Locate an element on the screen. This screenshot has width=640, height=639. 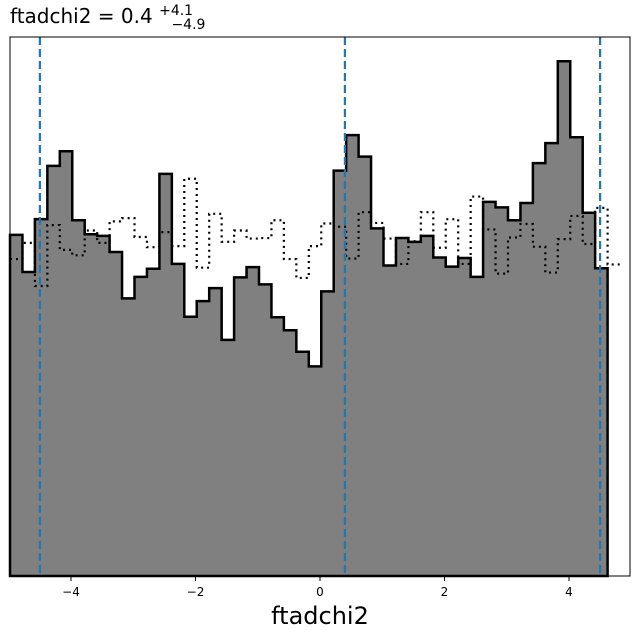
x-tick-label: 2 is located at coordinates (445, 592).